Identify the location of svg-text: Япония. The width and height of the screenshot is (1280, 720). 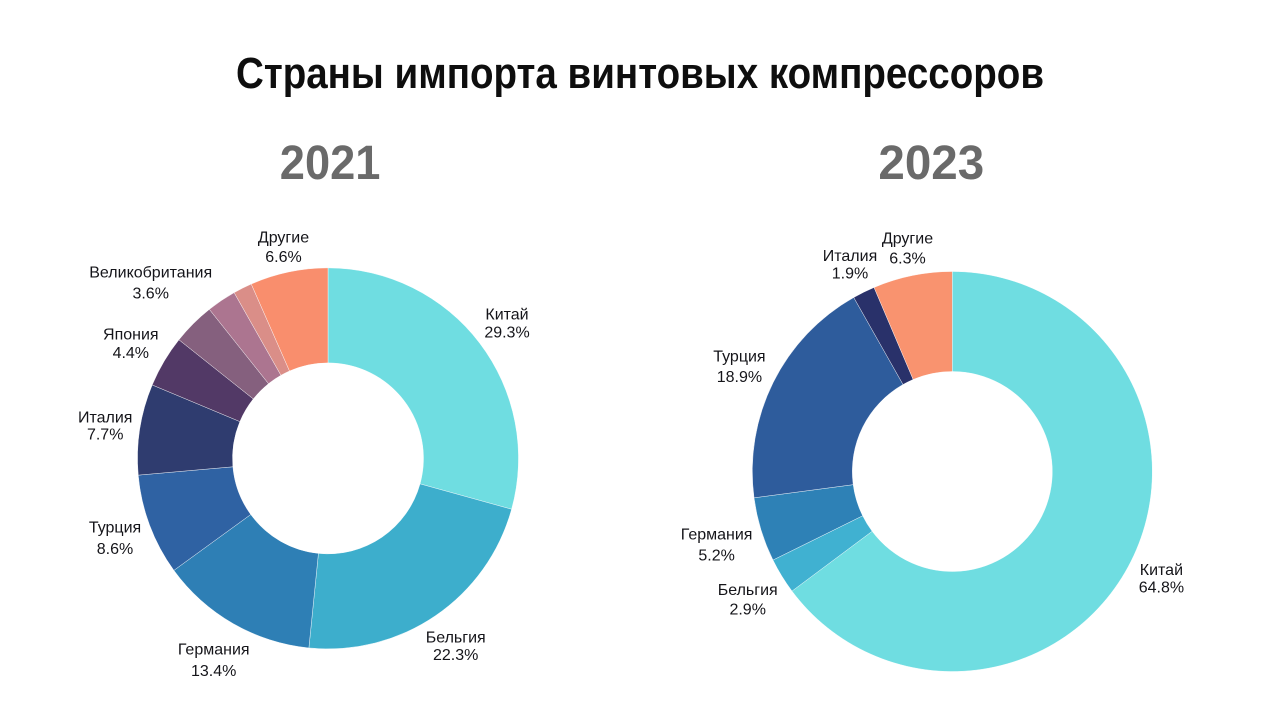
(131, 335).